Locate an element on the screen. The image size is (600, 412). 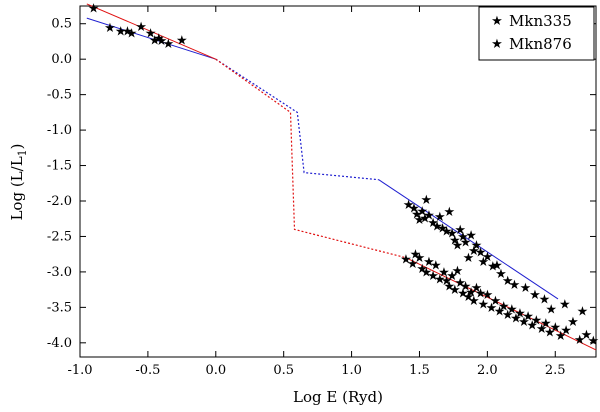
extrapolation-line-mkn335 is located at coordinates (297, 119).